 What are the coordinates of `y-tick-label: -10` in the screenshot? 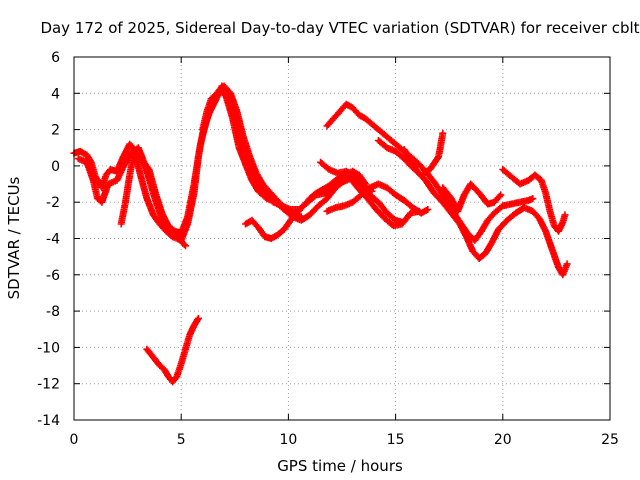 It's located at (48, 348).